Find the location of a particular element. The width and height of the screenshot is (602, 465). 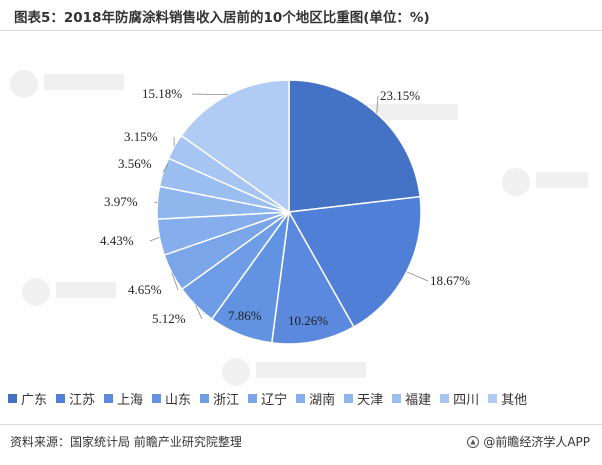

legend-item: 辽宁 is located at coordinates (267, 398).